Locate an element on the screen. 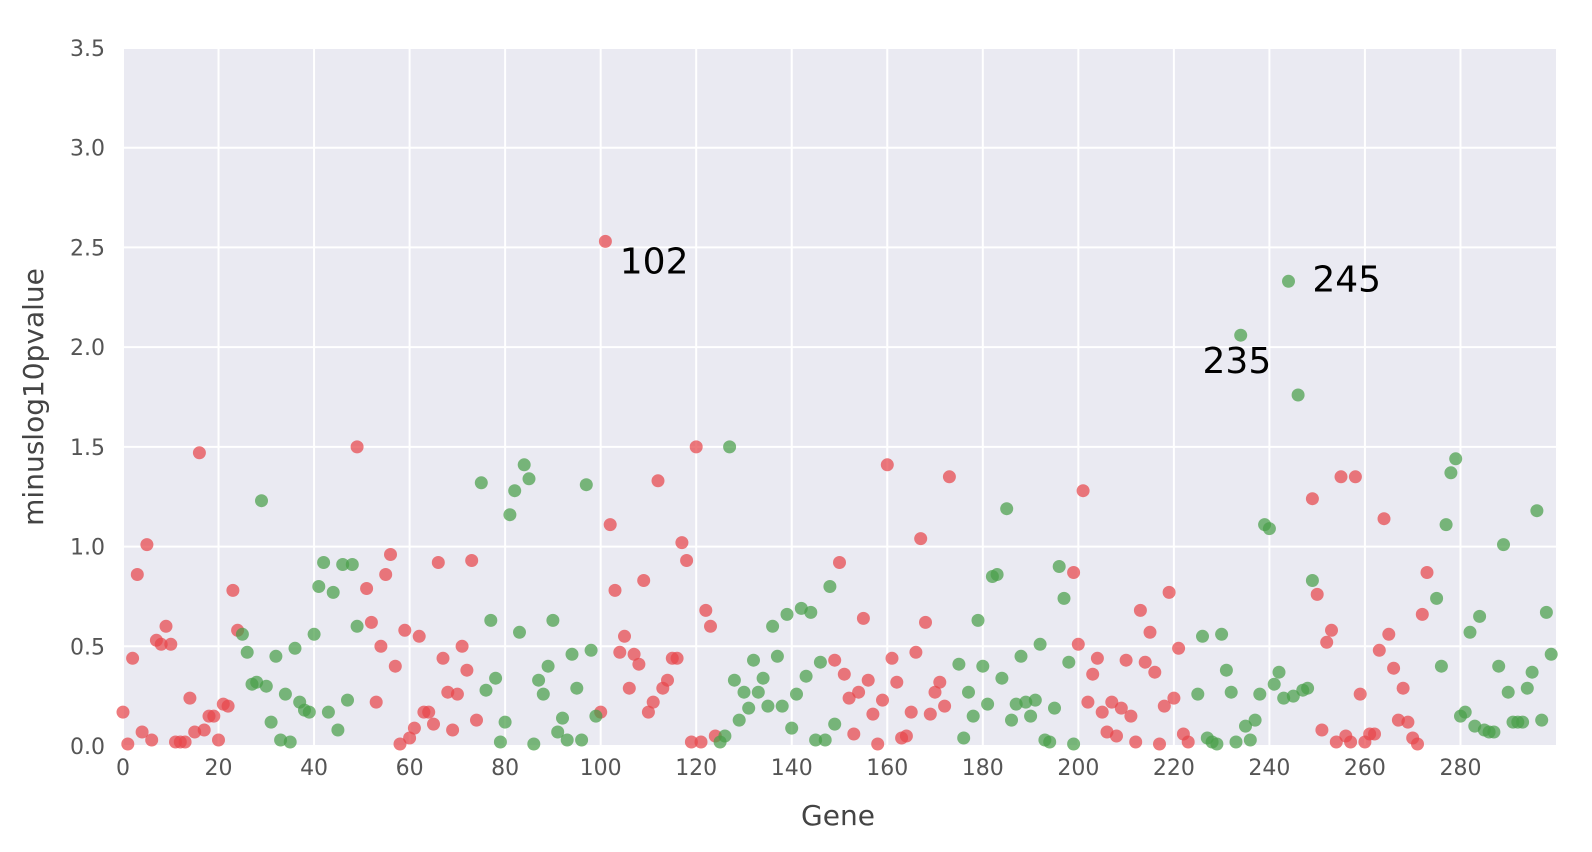 Image resolution: width=1592 pixels, height=852 pixels. y-tick-label: 1.0 is located at coordinates (87, 548).